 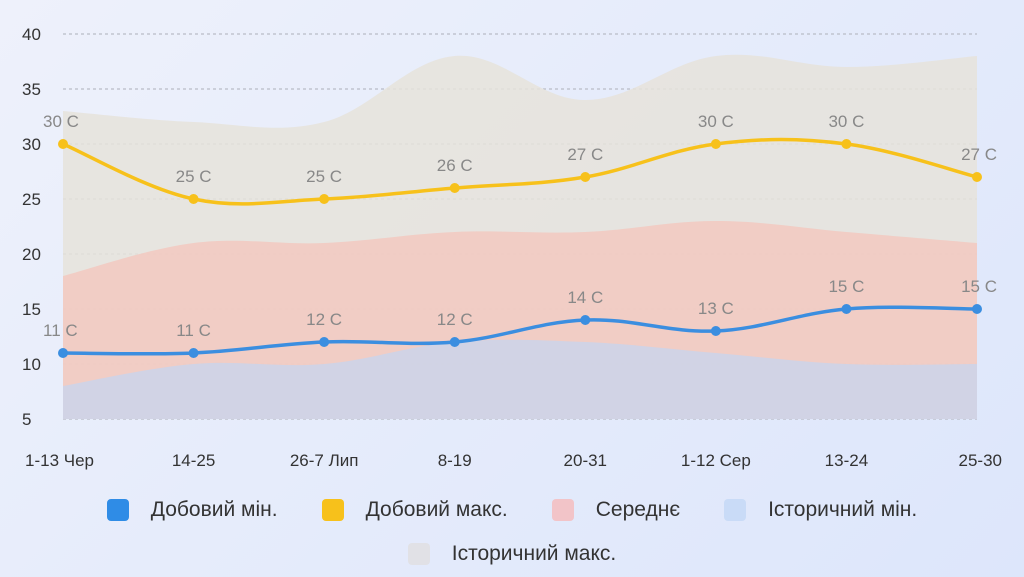 I want to click on area-Історичний мін., so click(x=520, y=379).